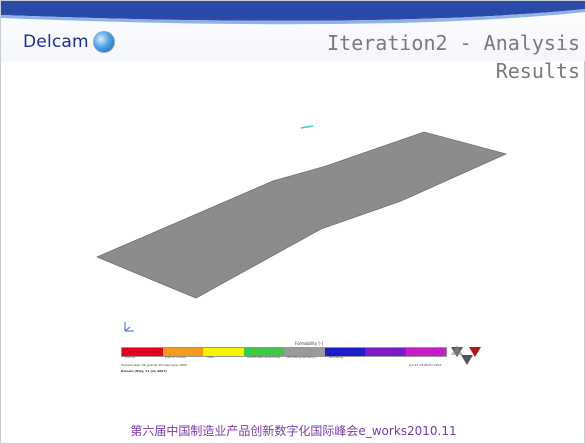 This screenshot has width=585, height=444. Describe the element at coordinates (103, 42) in the screenshot. I see `globe-icon` at that location.